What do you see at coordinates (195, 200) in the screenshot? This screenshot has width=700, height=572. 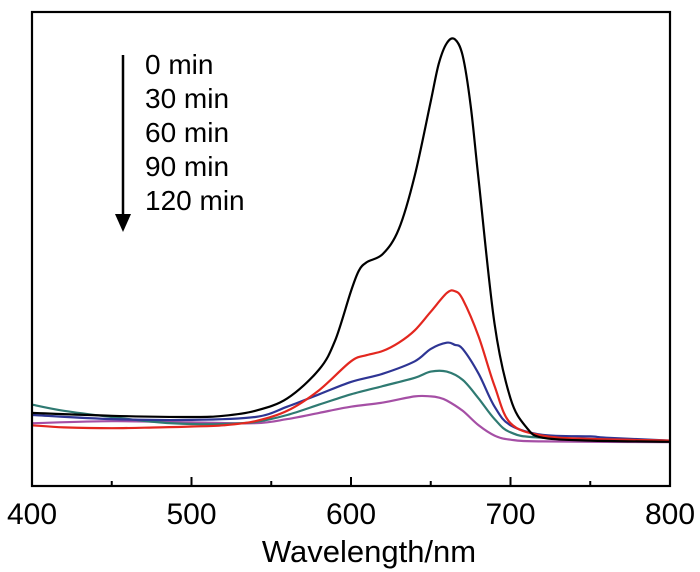 I see `legend-entry: 120 min` at bounding box center [195, 200].